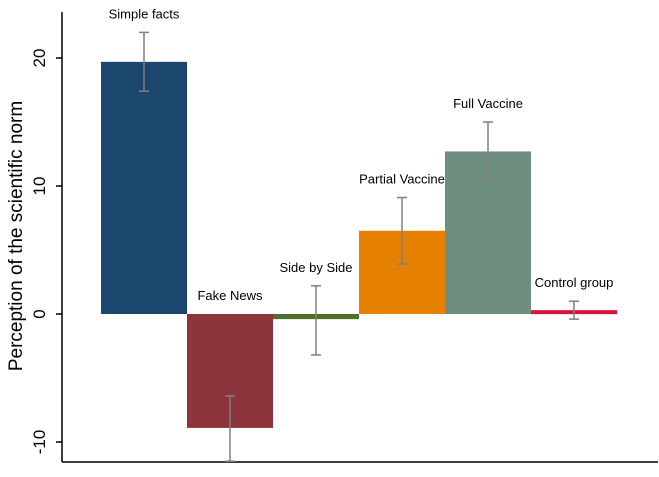  Describe the element at coordinates (488, 103) in the screenshot. I see `bar-label: Full Vaccine` at that location.